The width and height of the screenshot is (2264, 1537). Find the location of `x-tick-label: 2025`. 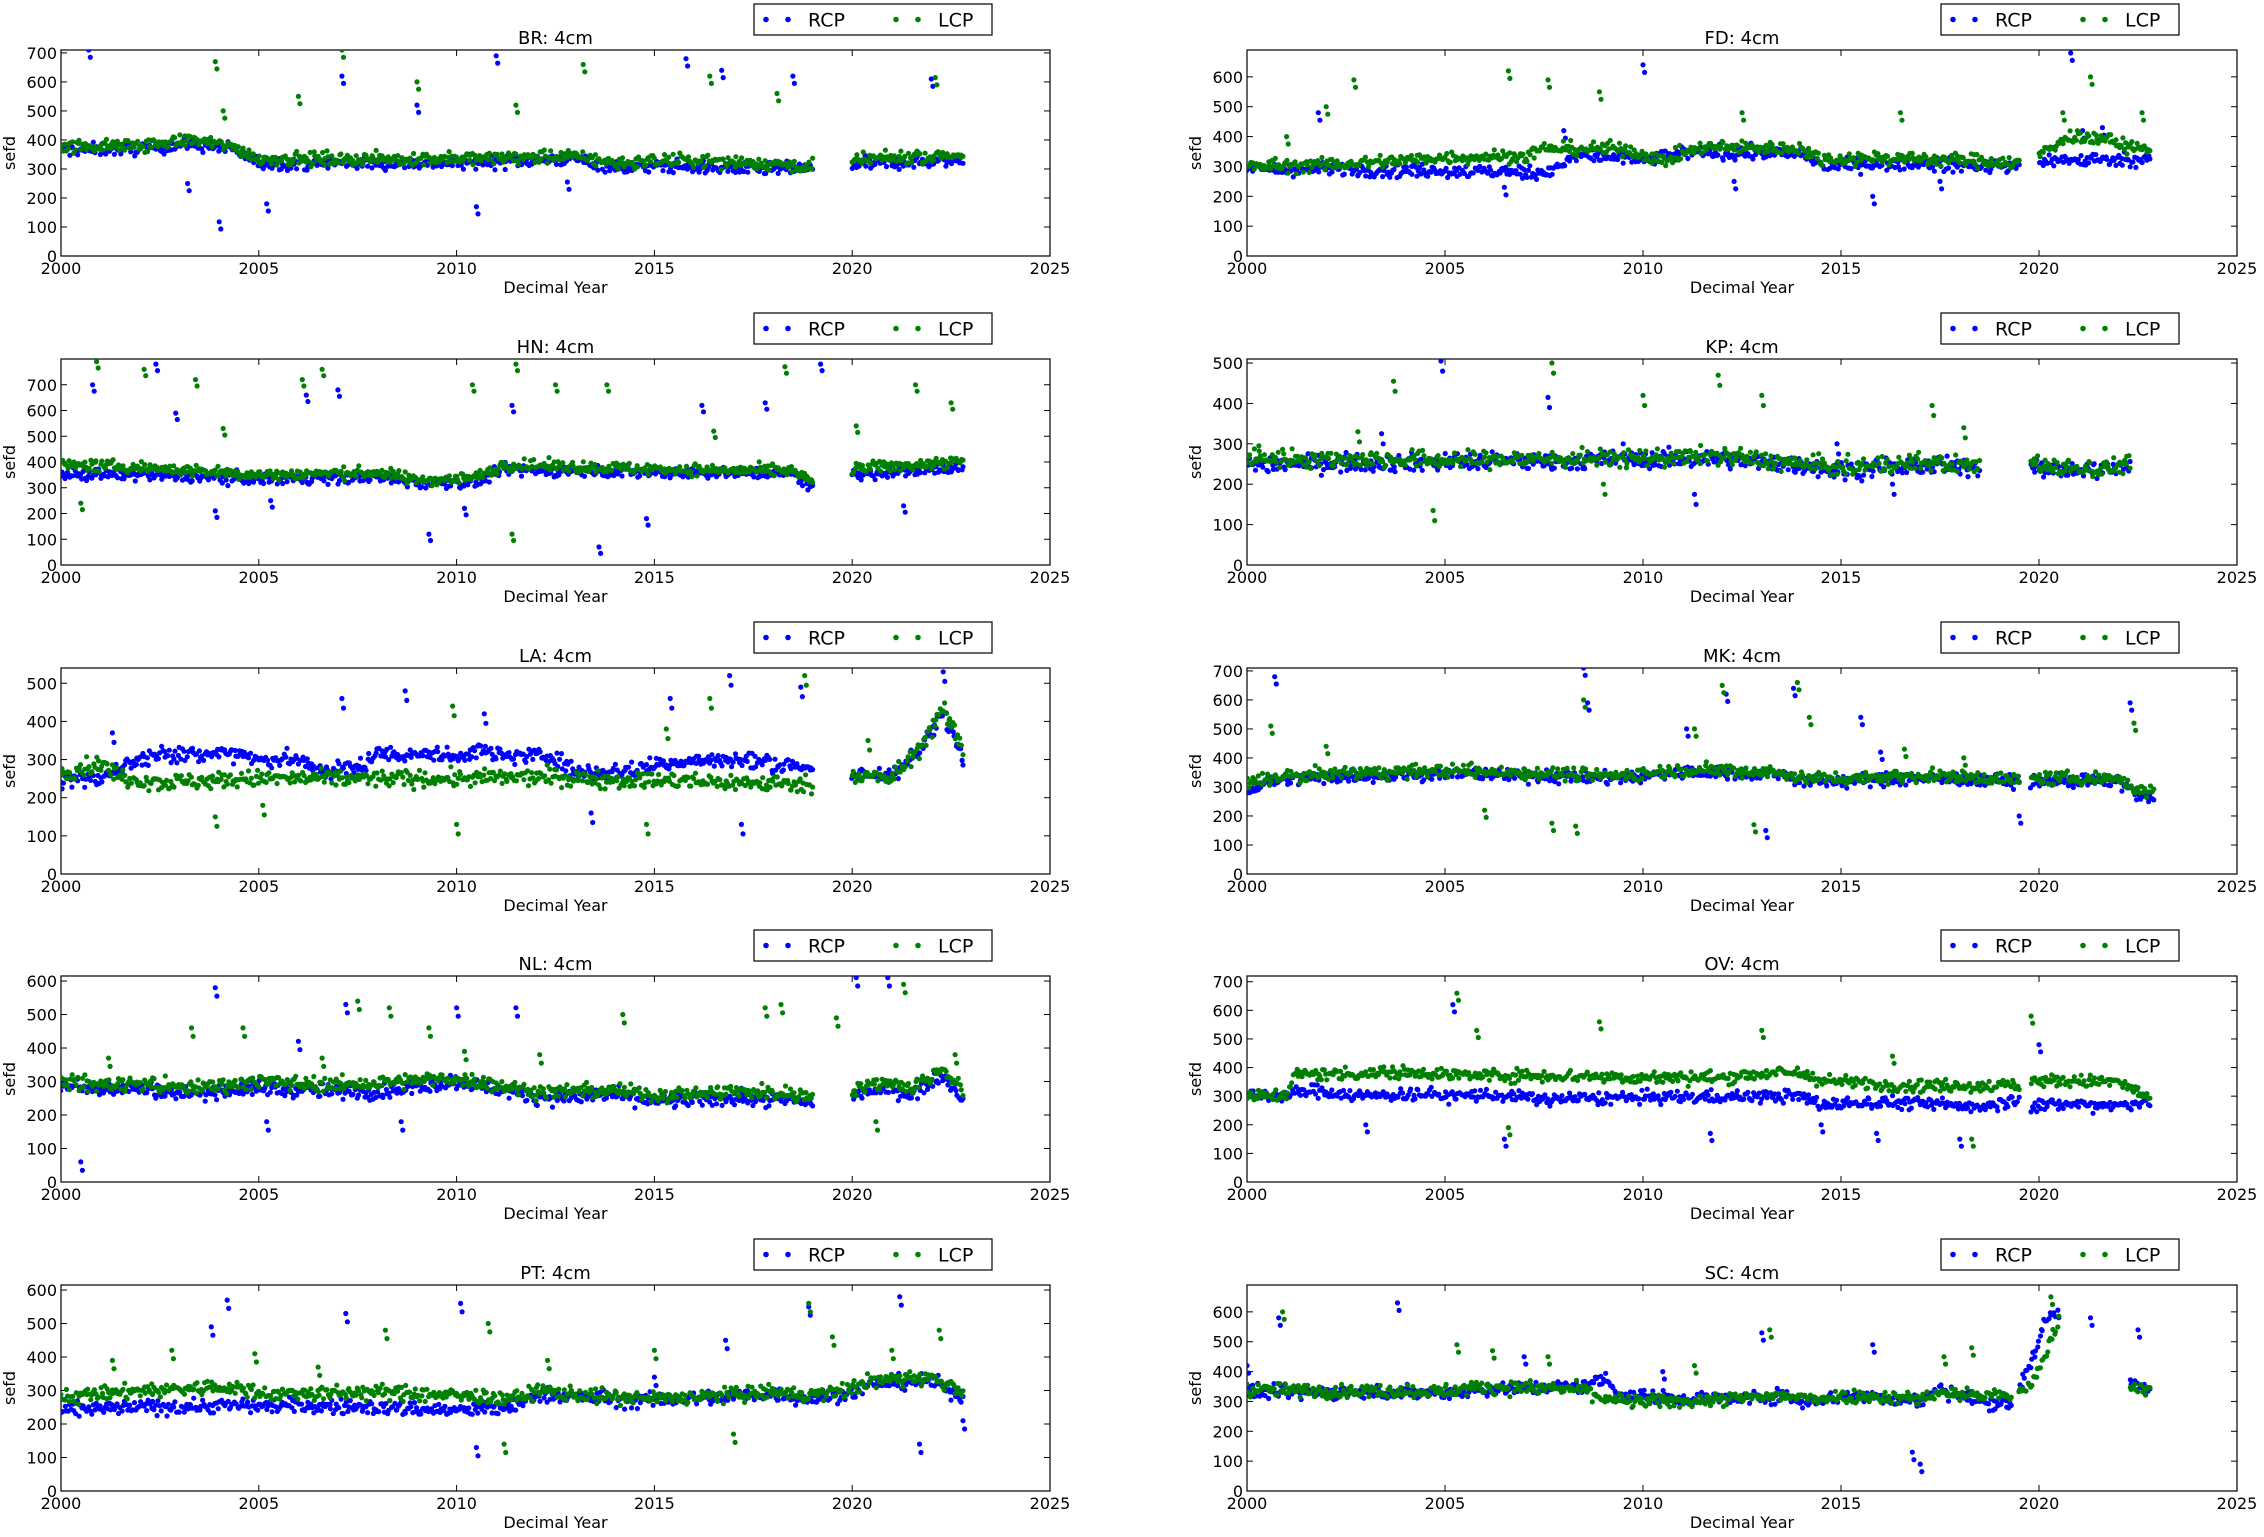

x-tick-label: 2025 is located at coordinates (2237, 577).